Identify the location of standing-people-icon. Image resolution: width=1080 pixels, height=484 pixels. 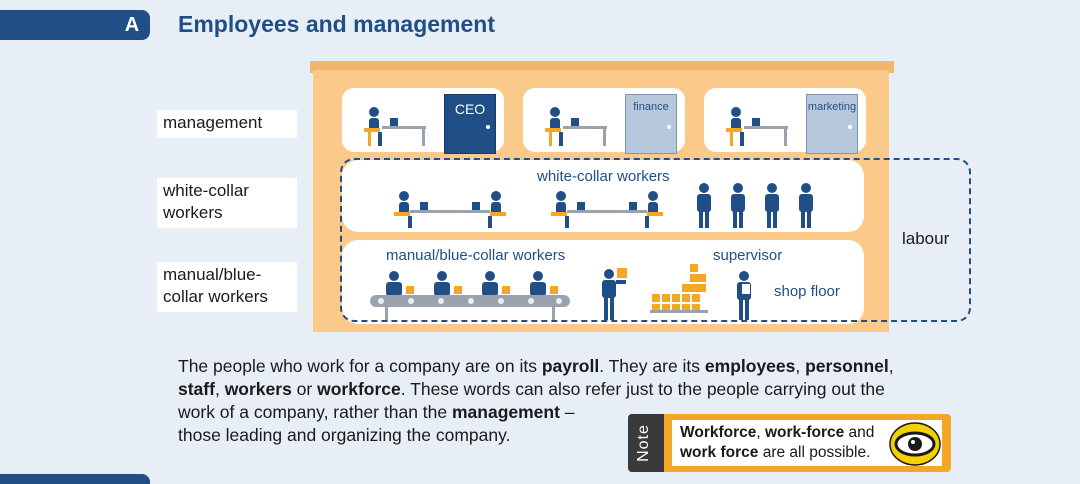
(755, 205).